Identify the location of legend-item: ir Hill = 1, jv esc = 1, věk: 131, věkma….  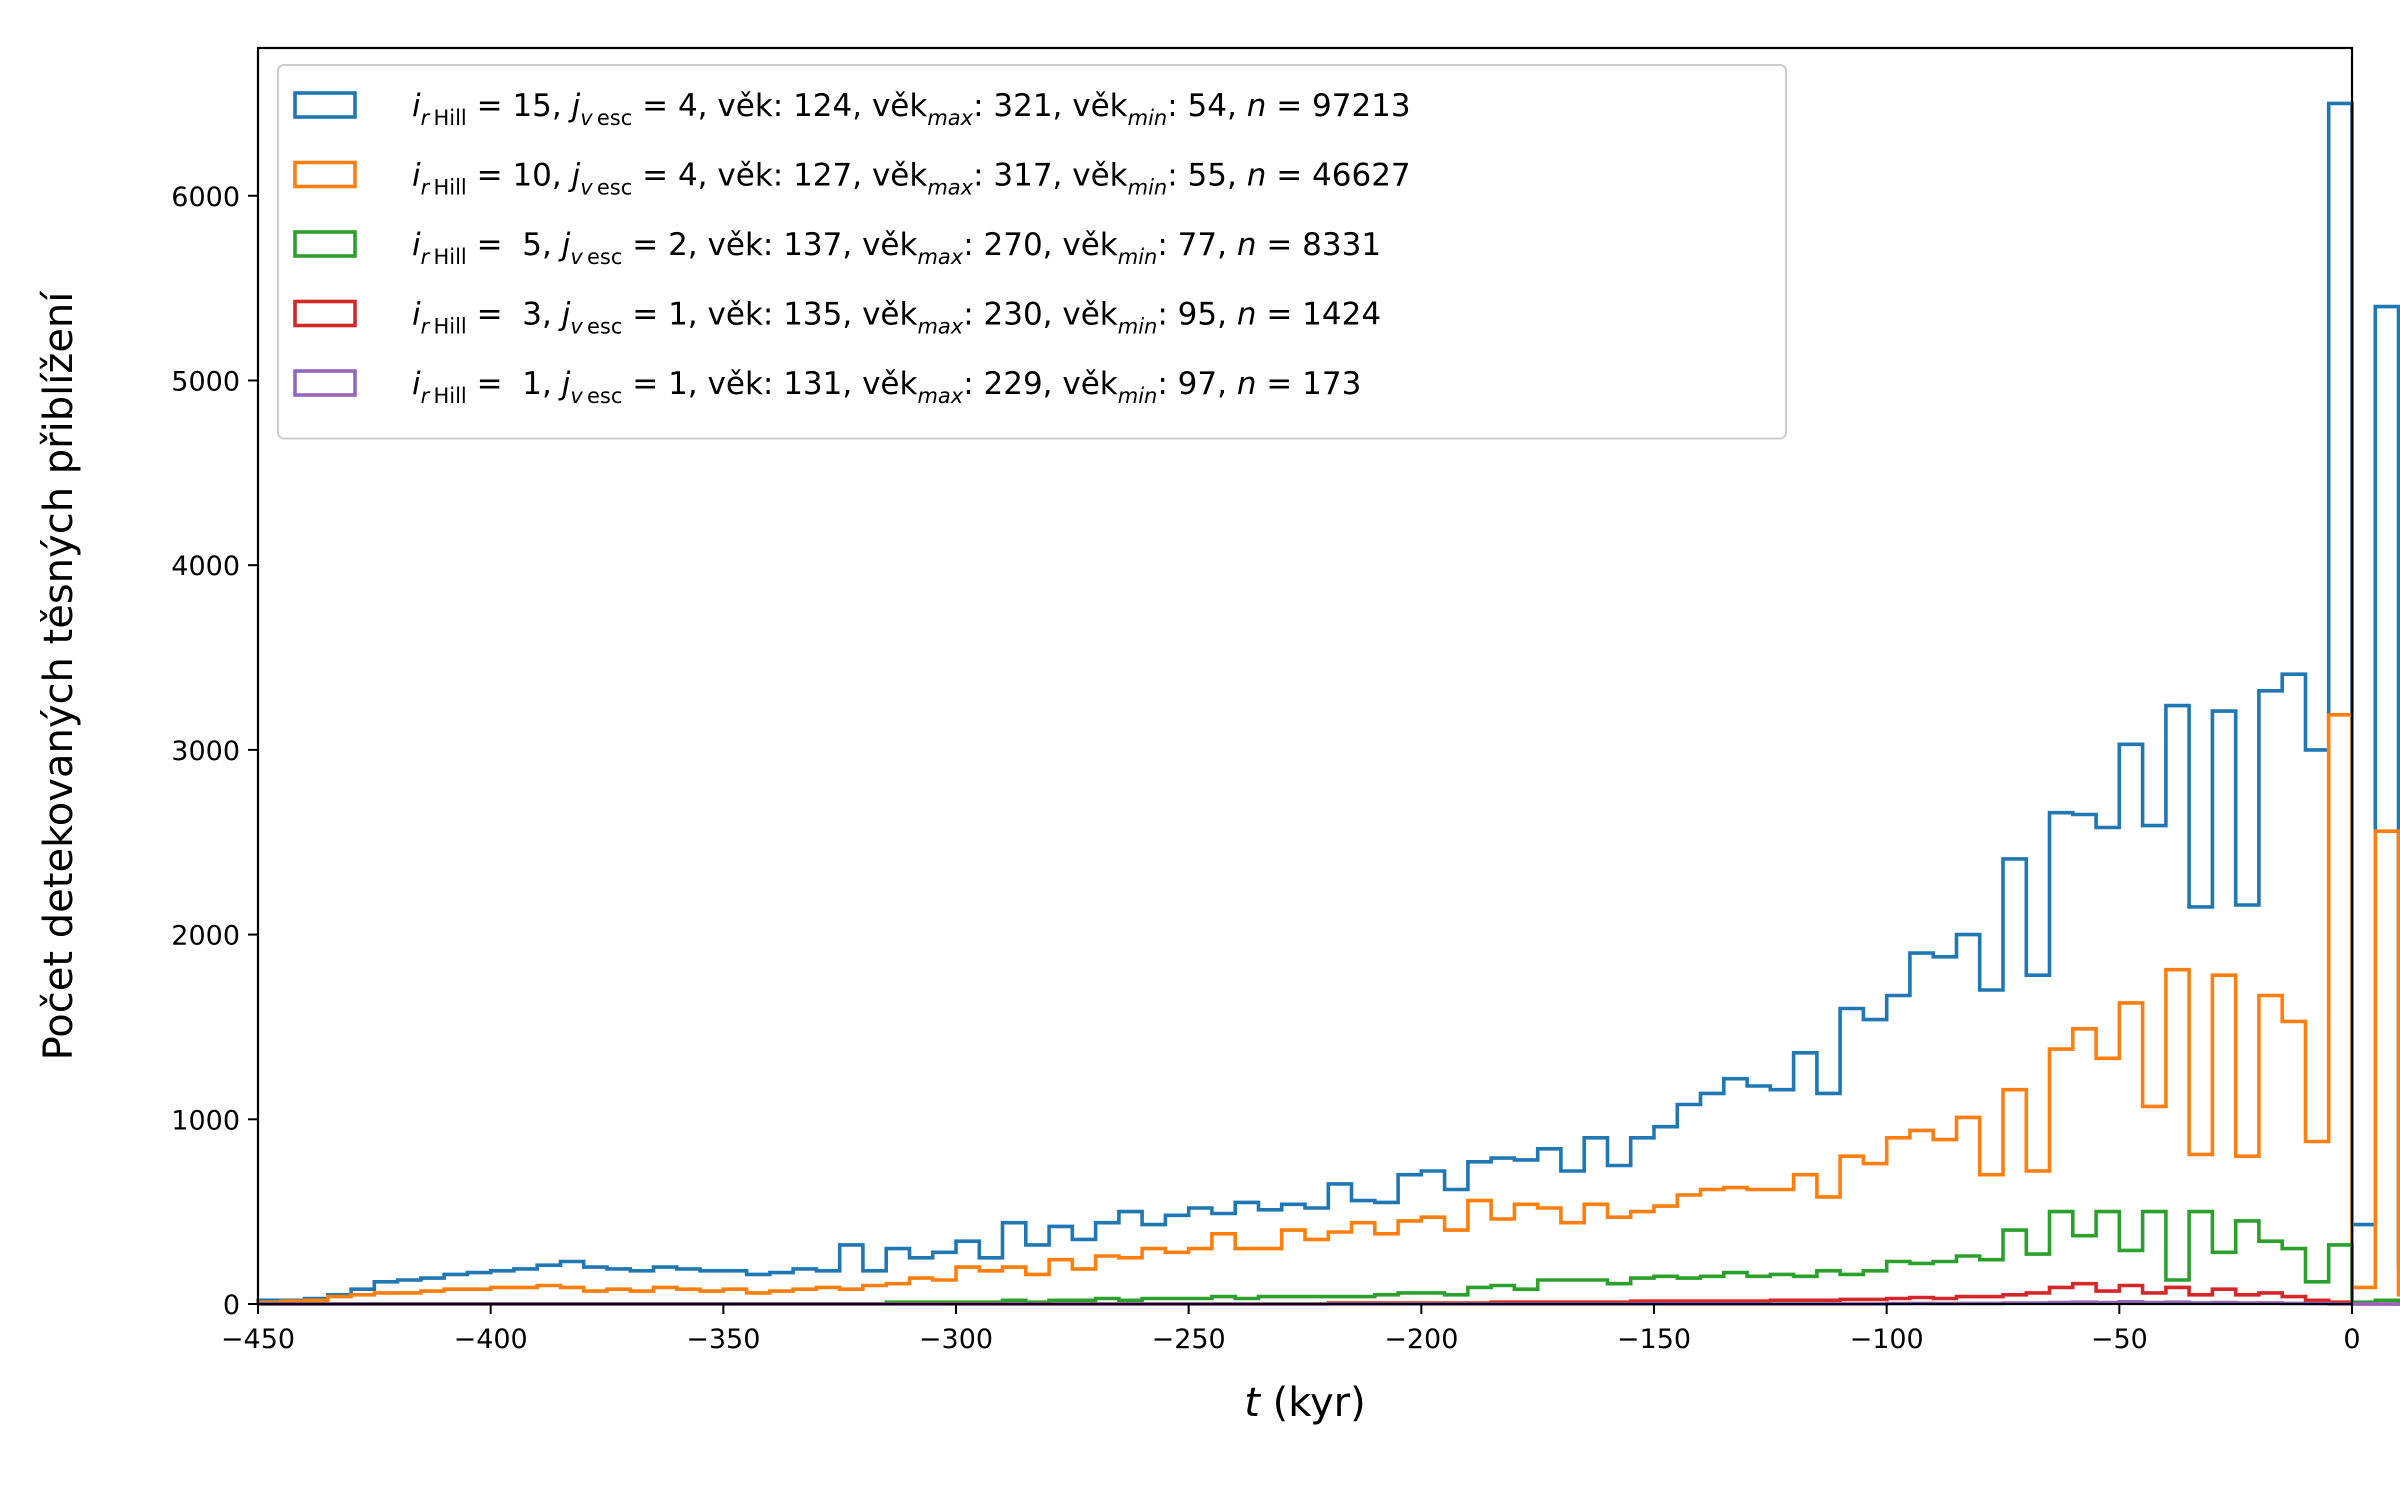
(827, 387).